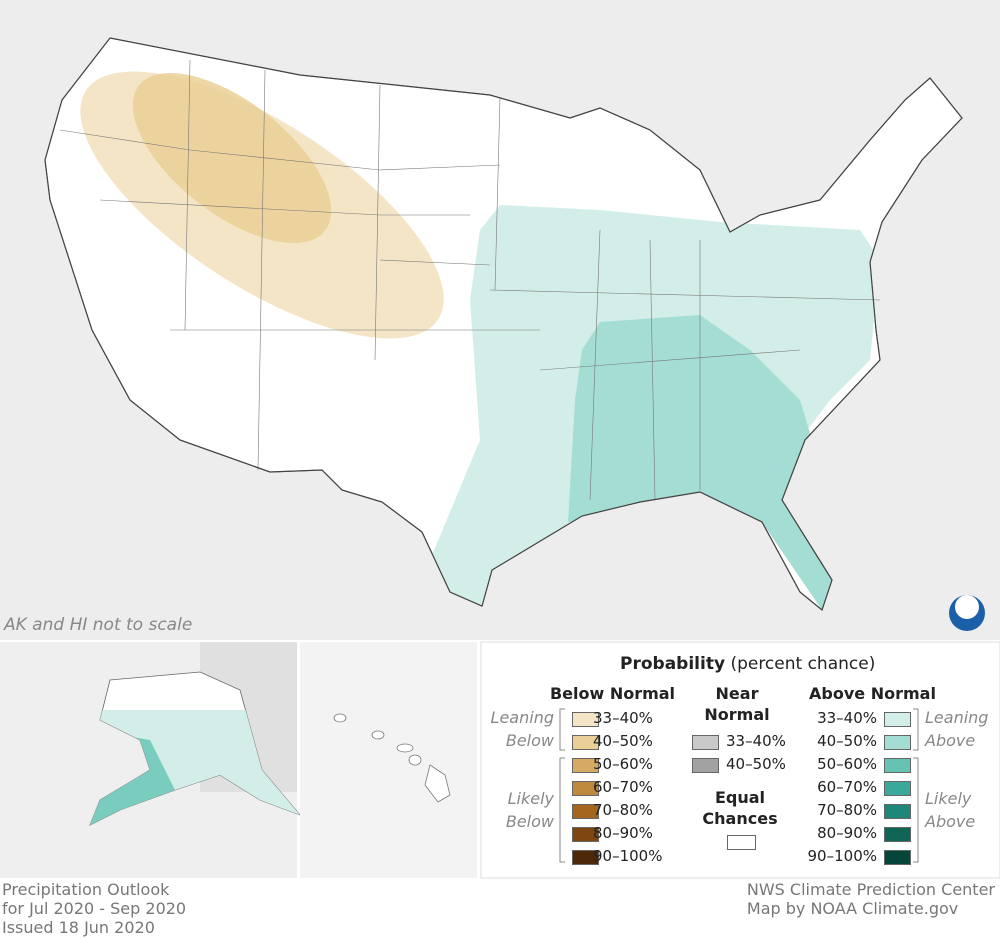  What do you see at coordinates (870, 889) in the screenshot?
I see `footer-line: NWS Climate Prediction Center` at bounding box center [870, 889].